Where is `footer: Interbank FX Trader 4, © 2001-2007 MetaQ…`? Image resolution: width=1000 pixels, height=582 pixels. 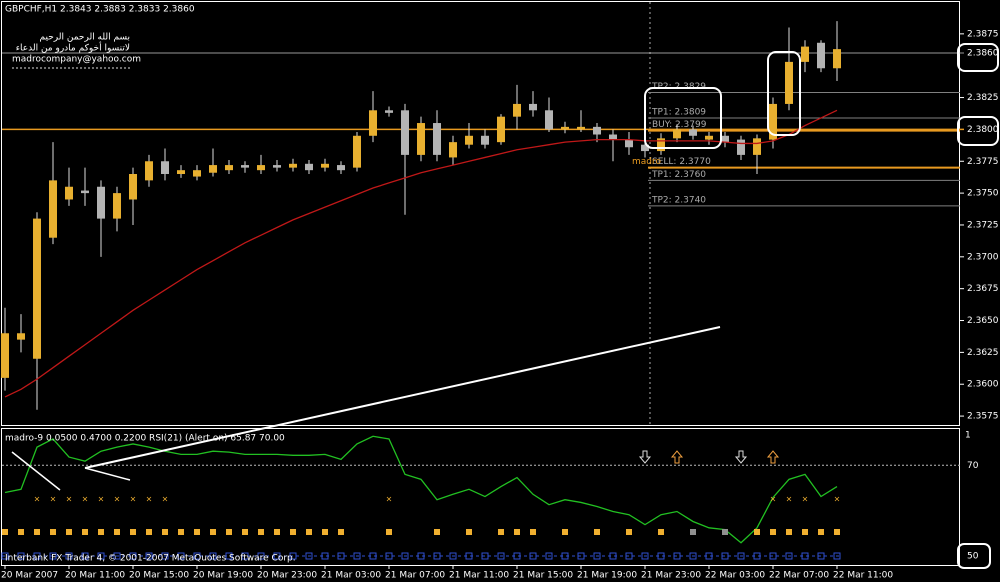 footer: Interbank FX Trader 4, © 2001-2007 MetaQ… is located at coordinates (150, 559).